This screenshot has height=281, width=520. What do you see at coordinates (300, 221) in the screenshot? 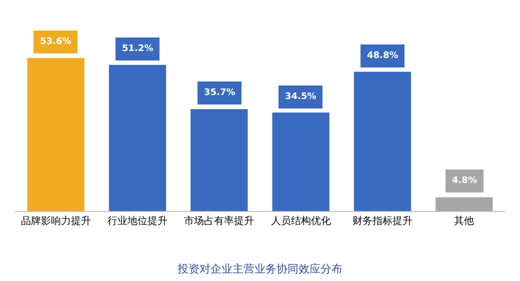
I see `x-tick-label: 人员结构优化` at bounding box center [300, 221].